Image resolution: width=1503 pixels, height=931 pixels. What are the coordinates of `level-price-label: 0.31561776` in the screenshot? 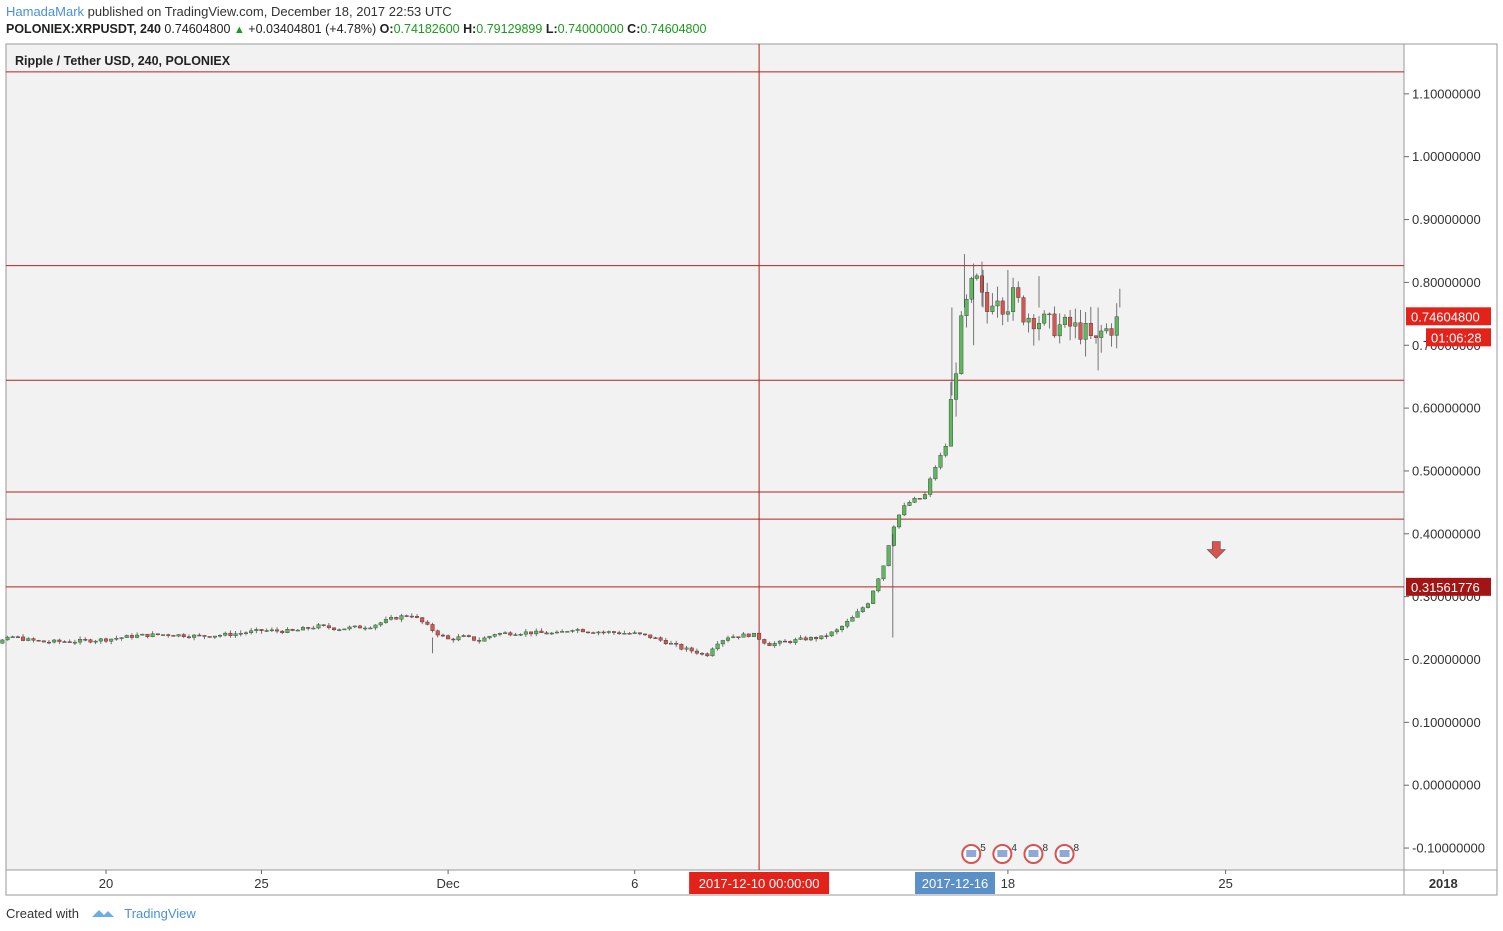 It's located at (1445, 587).